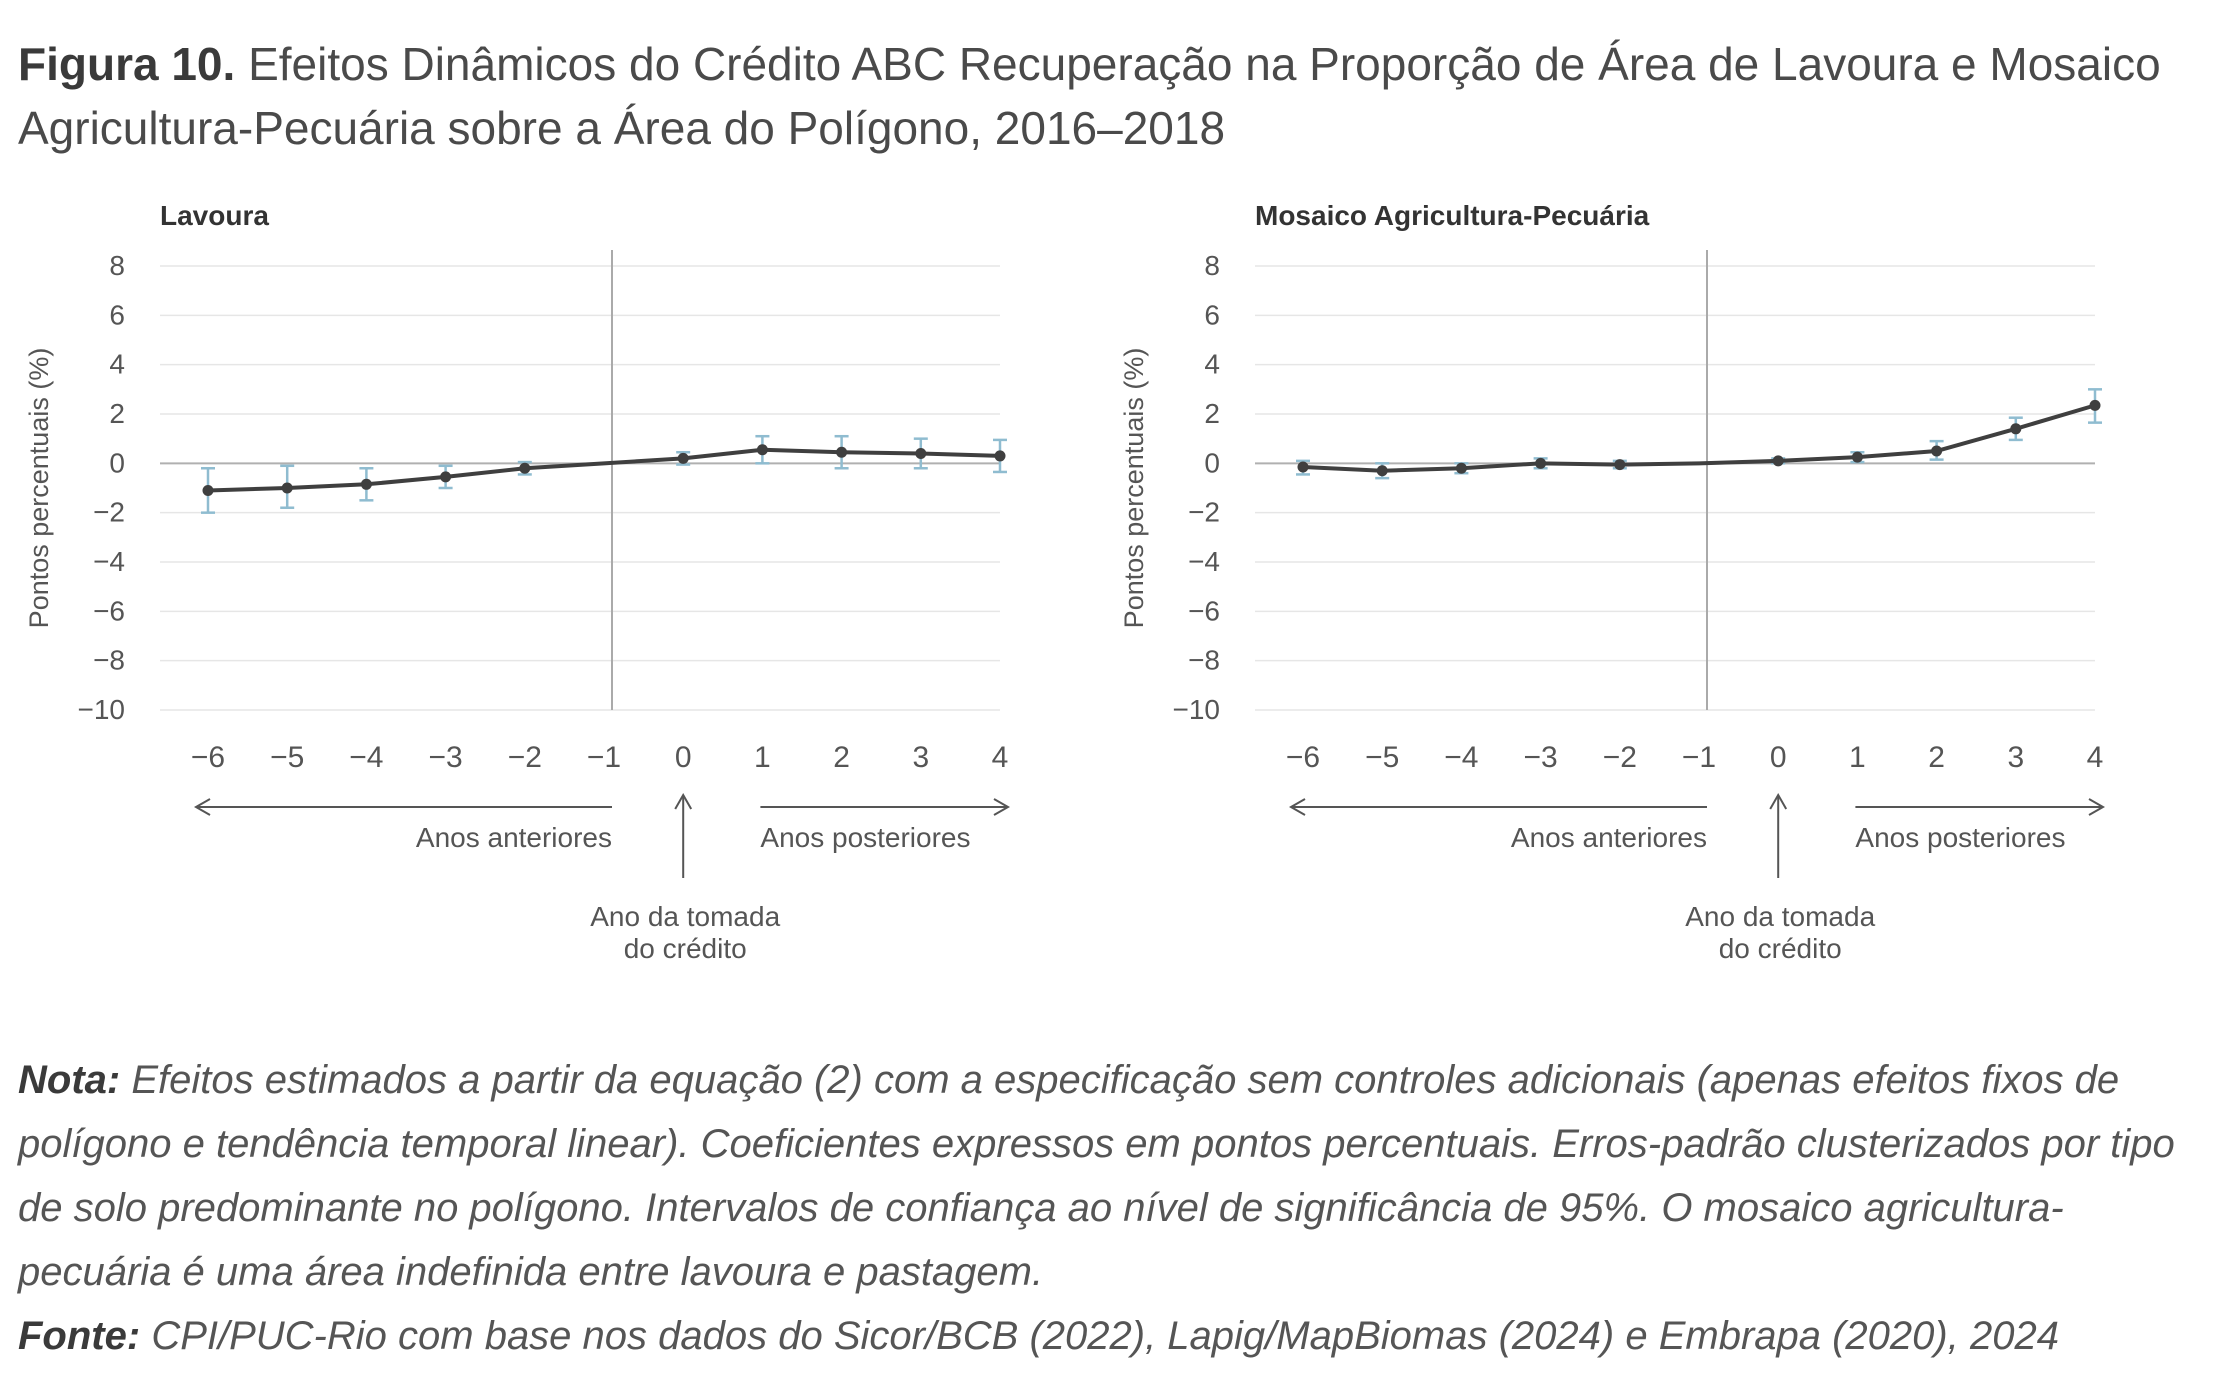  I want to click on mosaico-x-tick-label: −6, so click(1303, 757).